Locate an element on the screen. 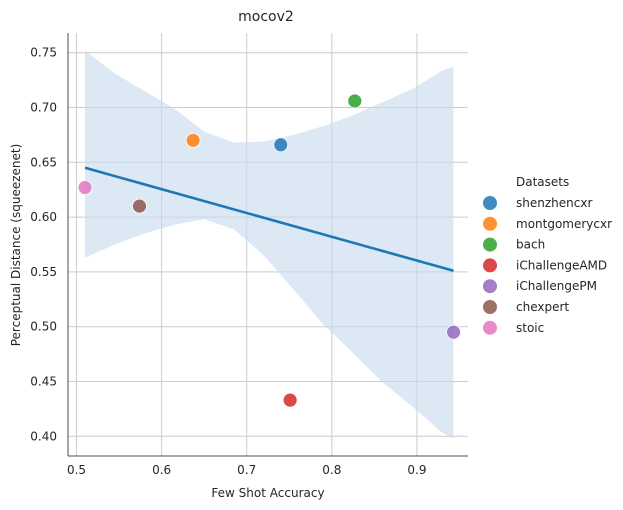  legend-marker-iChallengeAMD is located at coordinates (490, 265).